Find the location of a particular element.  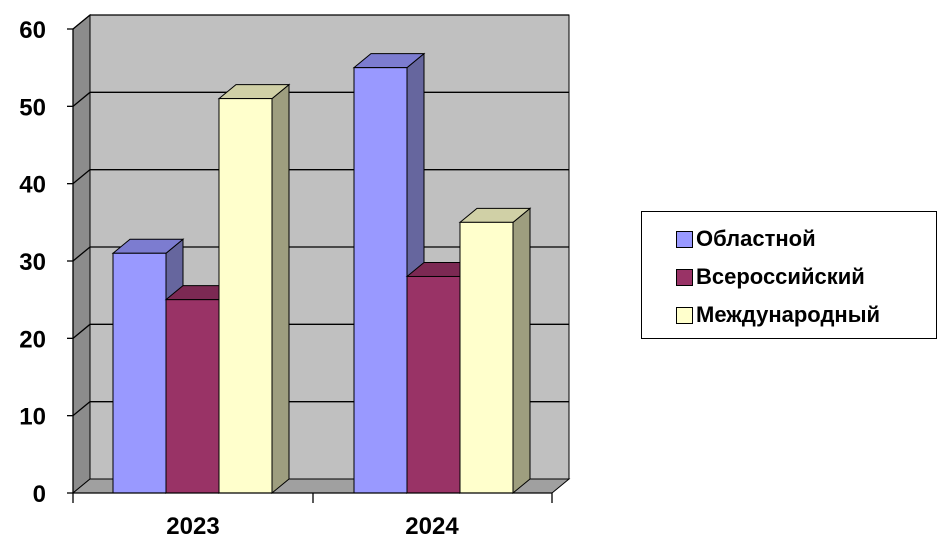

gridline is located at coordinates (320, 22).